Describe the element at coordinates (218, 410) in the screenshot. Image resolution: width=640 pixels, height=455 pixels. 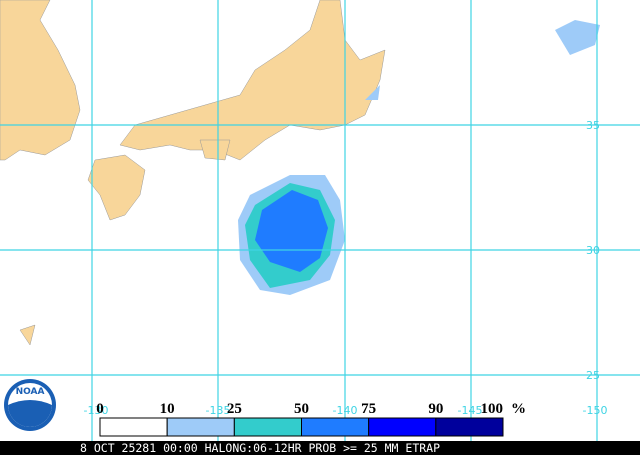
I see `longitude-label: -135` at that location.